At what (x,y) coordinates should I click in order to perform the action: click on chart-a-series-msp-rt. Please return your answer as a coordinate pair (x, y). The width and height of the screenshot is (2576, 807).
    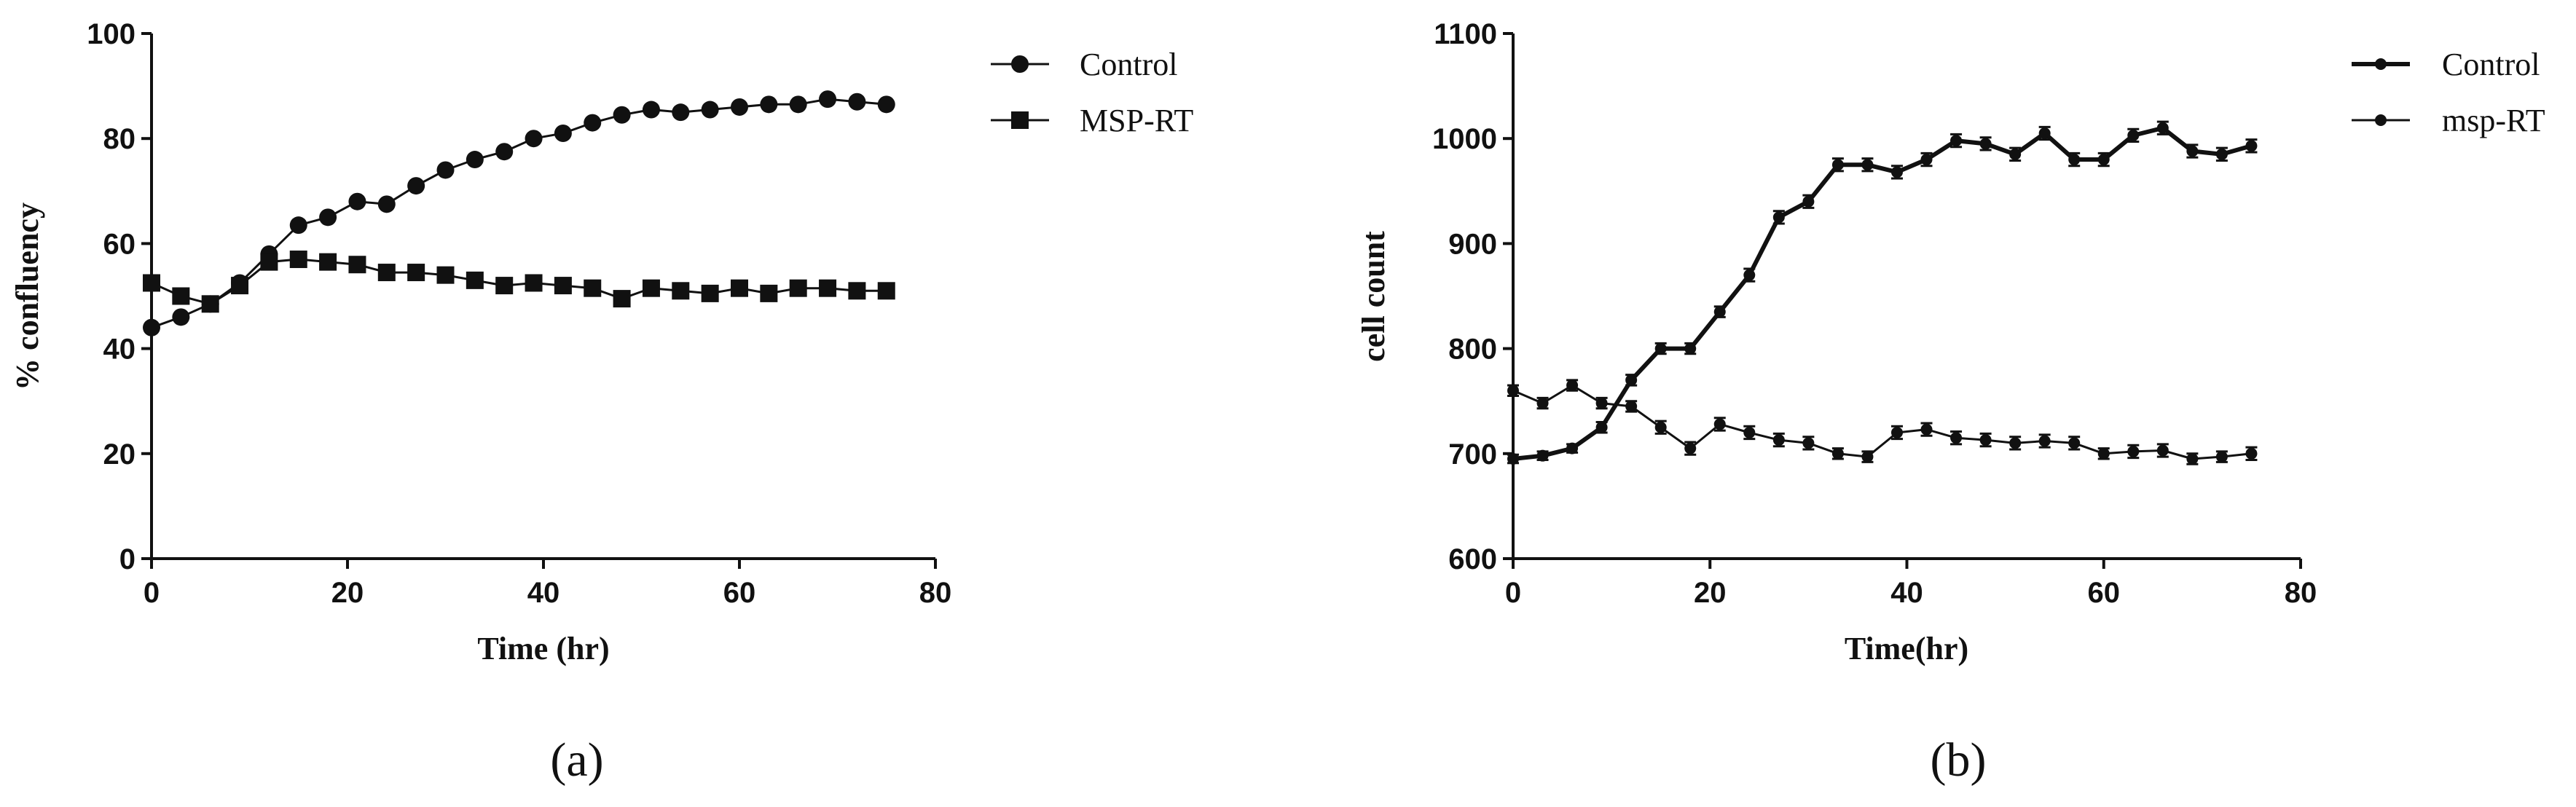
    Looking at the image, I should click on (519, 282).